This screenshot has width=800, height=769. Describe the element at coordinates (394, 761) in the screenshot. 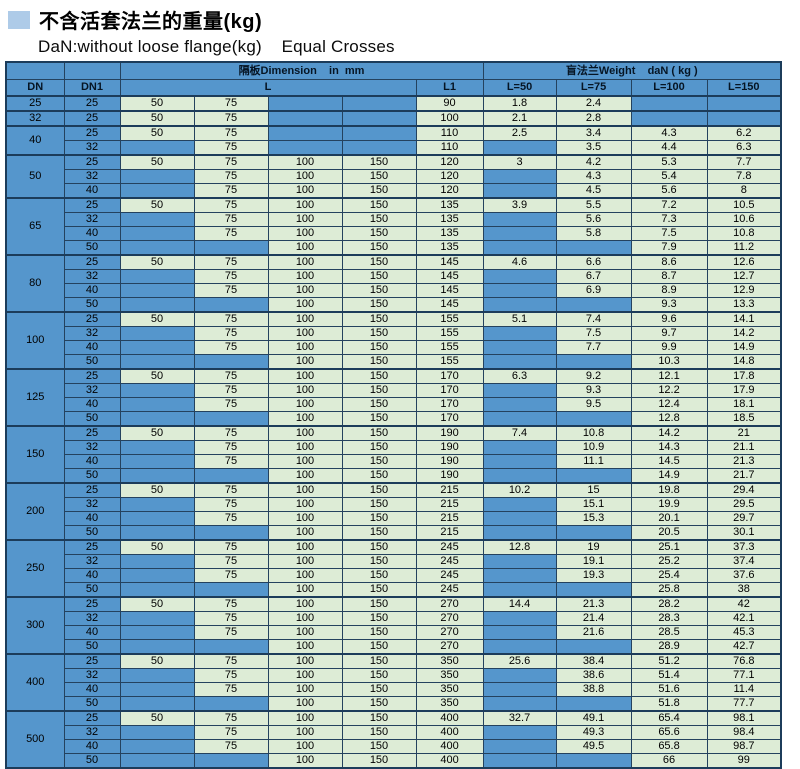

I see `table-row: 50 100 150 400 66 99` at that location.